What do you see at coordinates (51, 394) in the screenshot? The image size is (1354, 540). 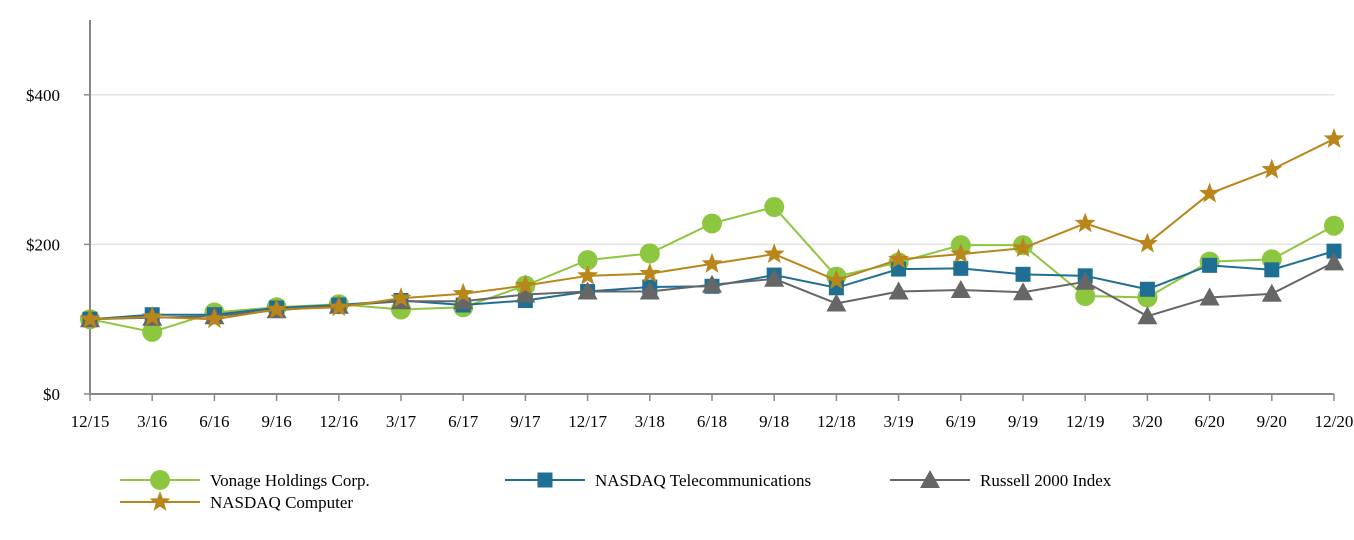 I see `y-tick-label: $0` at bounding box center [51, 394].